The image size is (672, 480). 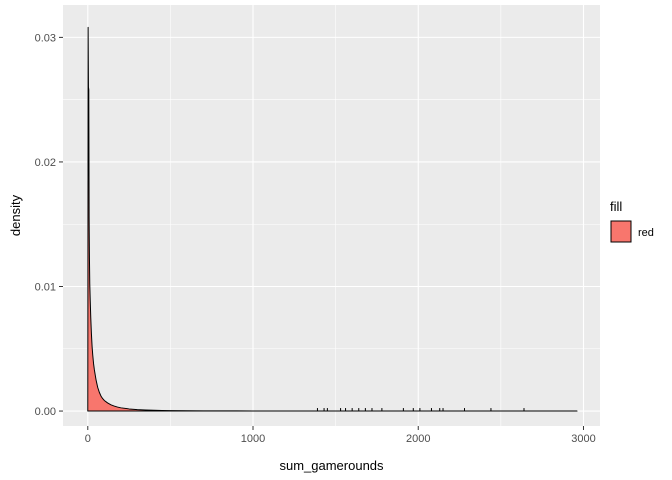 I want to click on y-tick-label: 0.01, so click(x=45, y=287).